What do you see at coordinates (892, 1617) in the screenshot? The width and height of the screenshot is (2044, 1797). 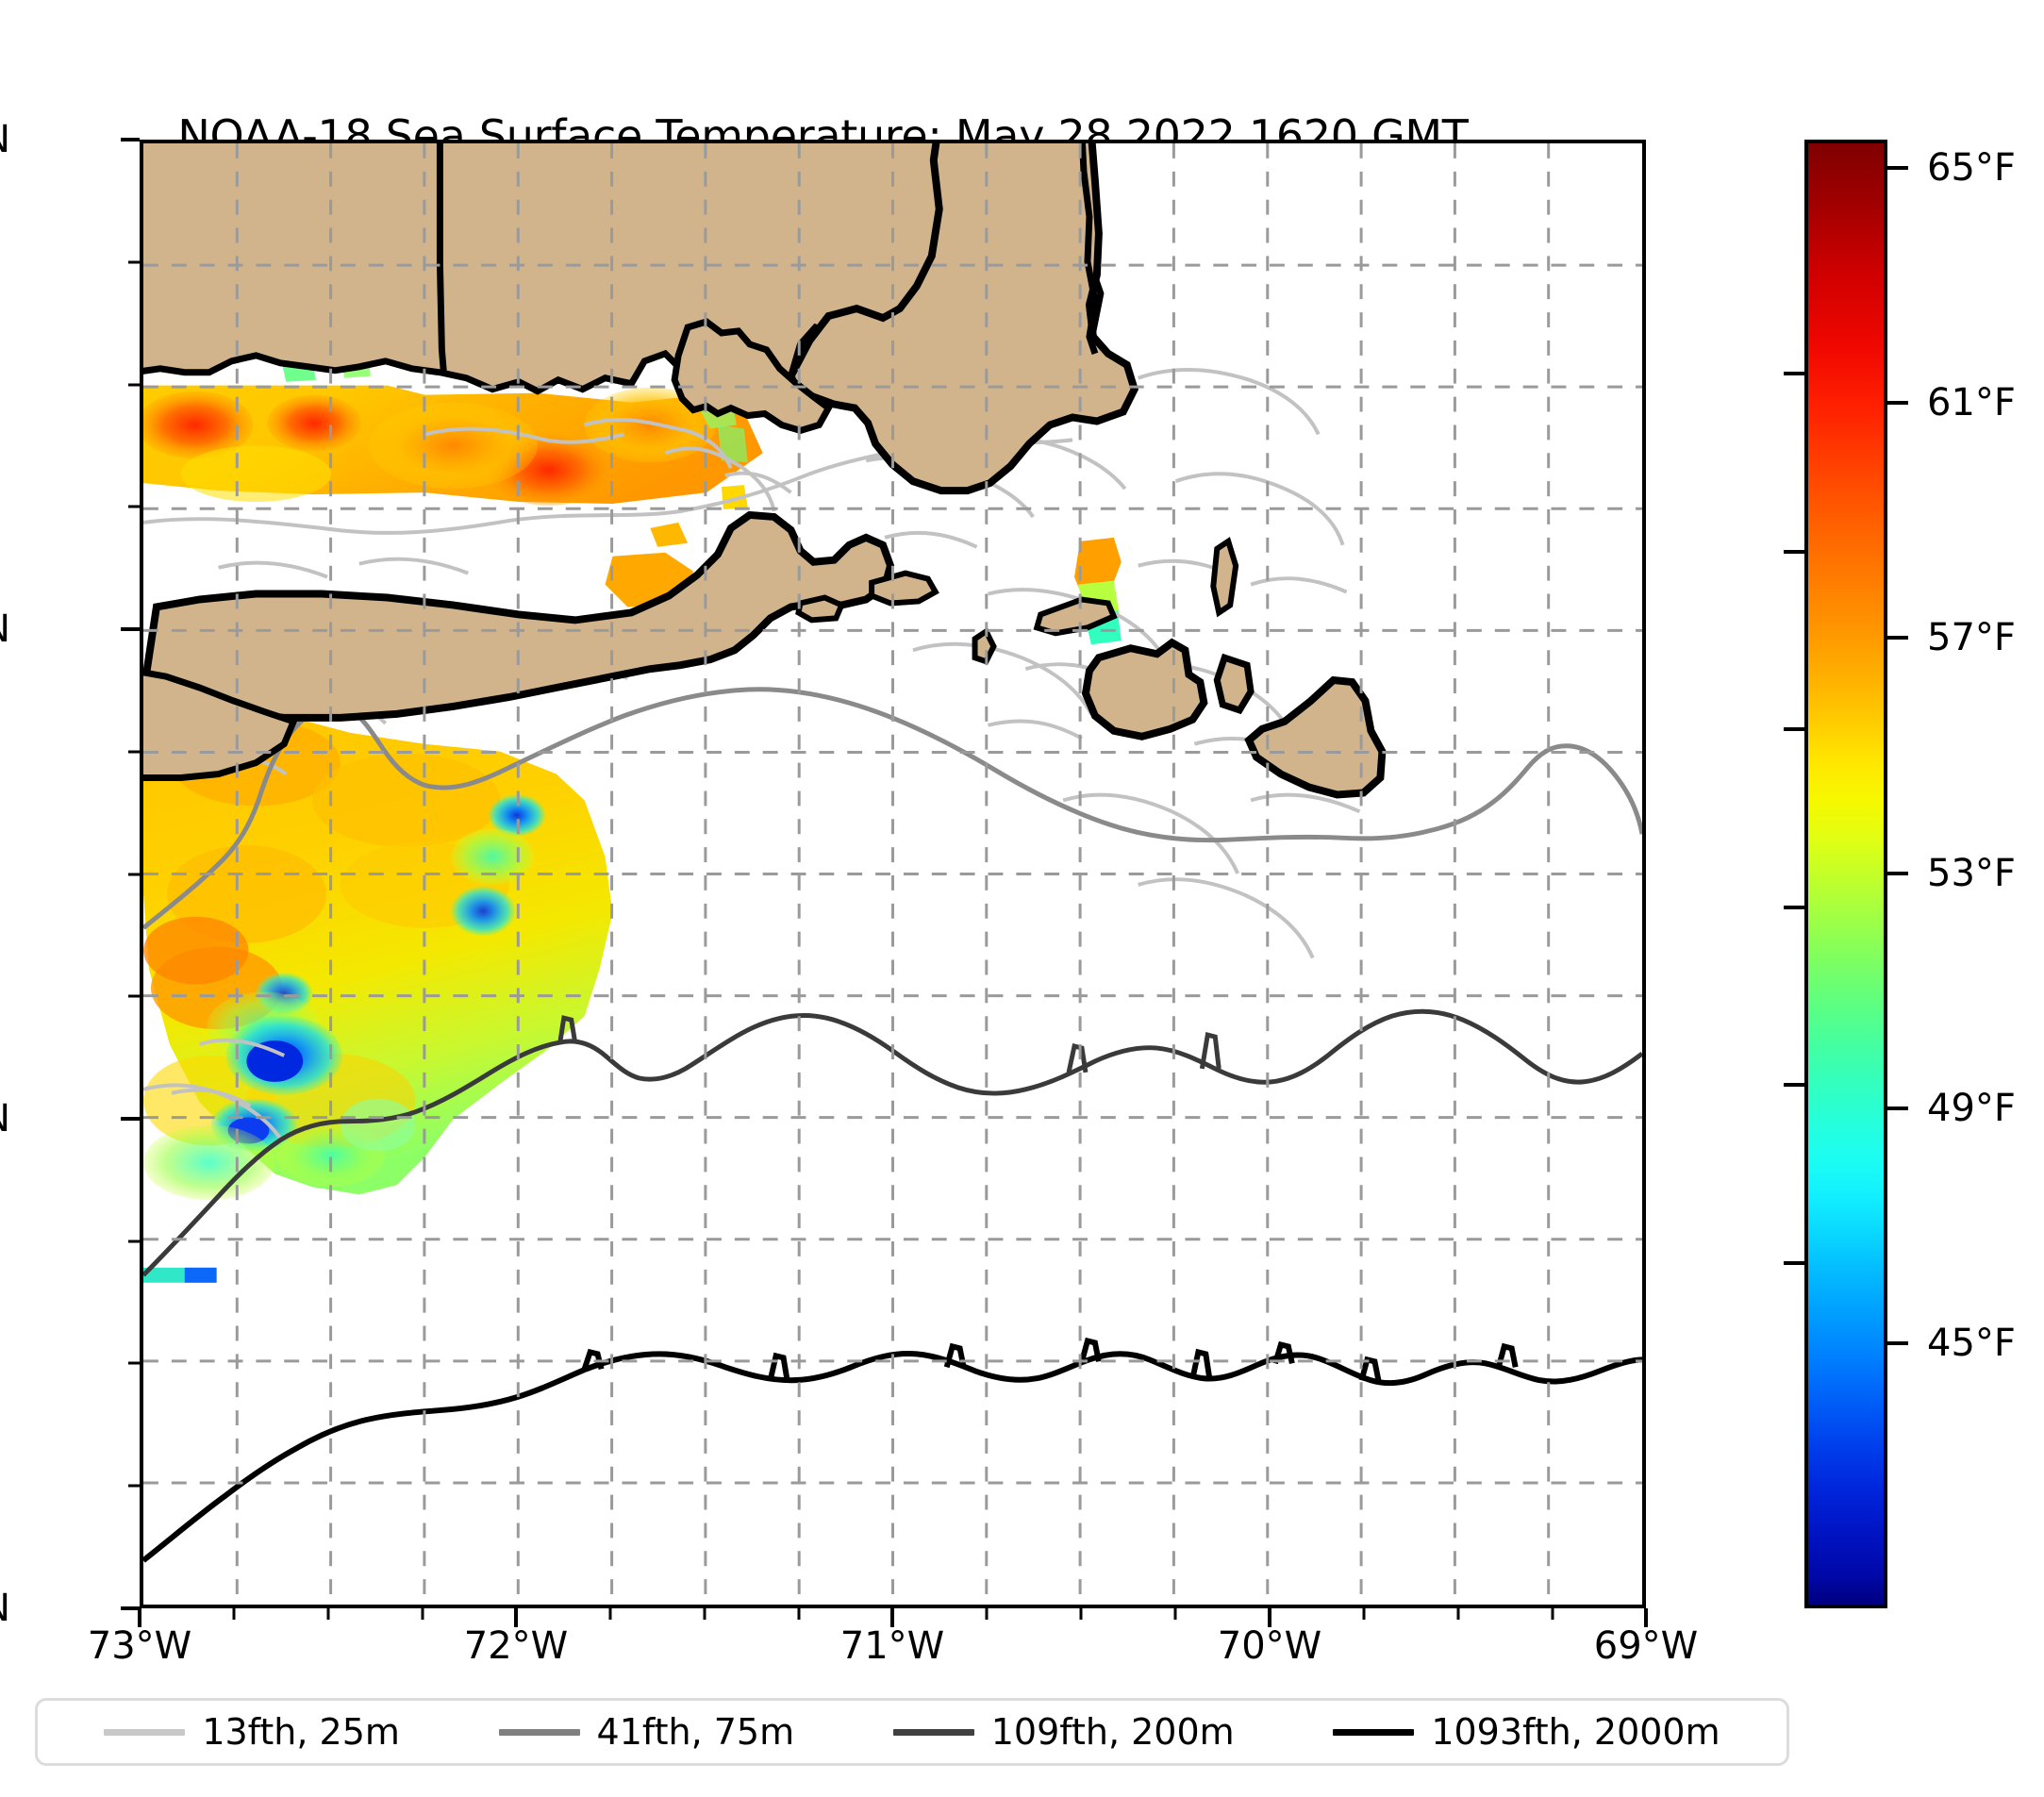 I see `xtick-mark-71w` at bounding box center [892, 1617].